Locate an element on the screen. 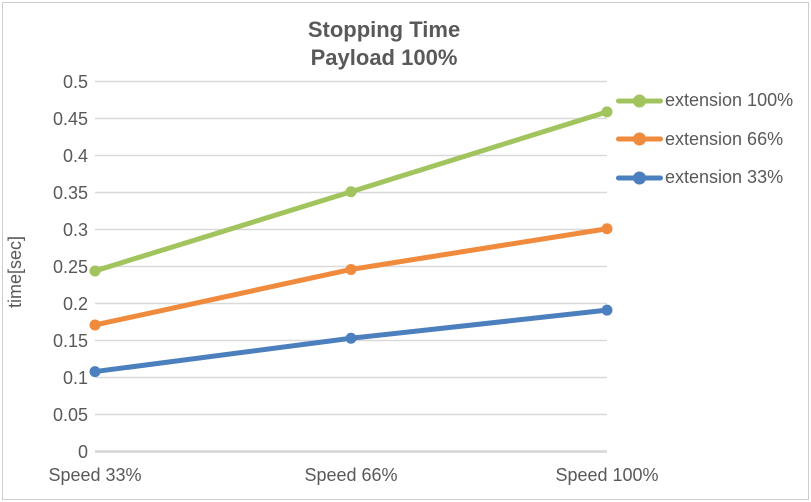 This screenshot has height=502, width=811. y-tick-label: 0.5 is located at coordinates (75, 81).